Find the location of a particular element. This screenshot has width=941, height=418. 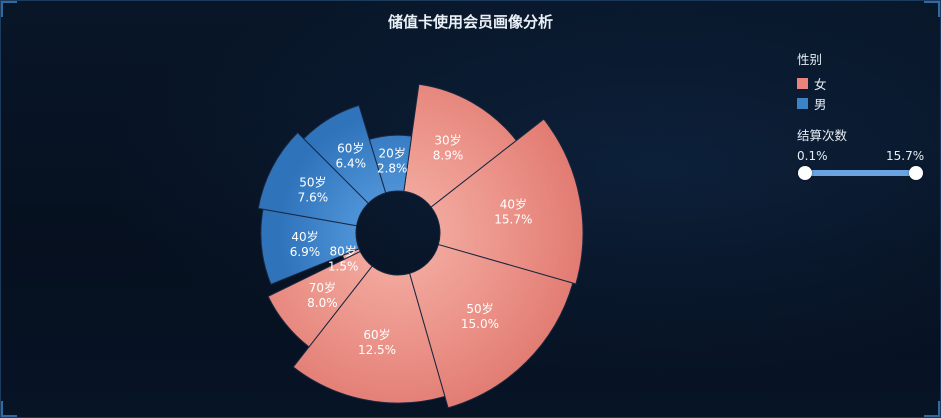

legend-item-female: 女 is located at coordinates (812, 83).